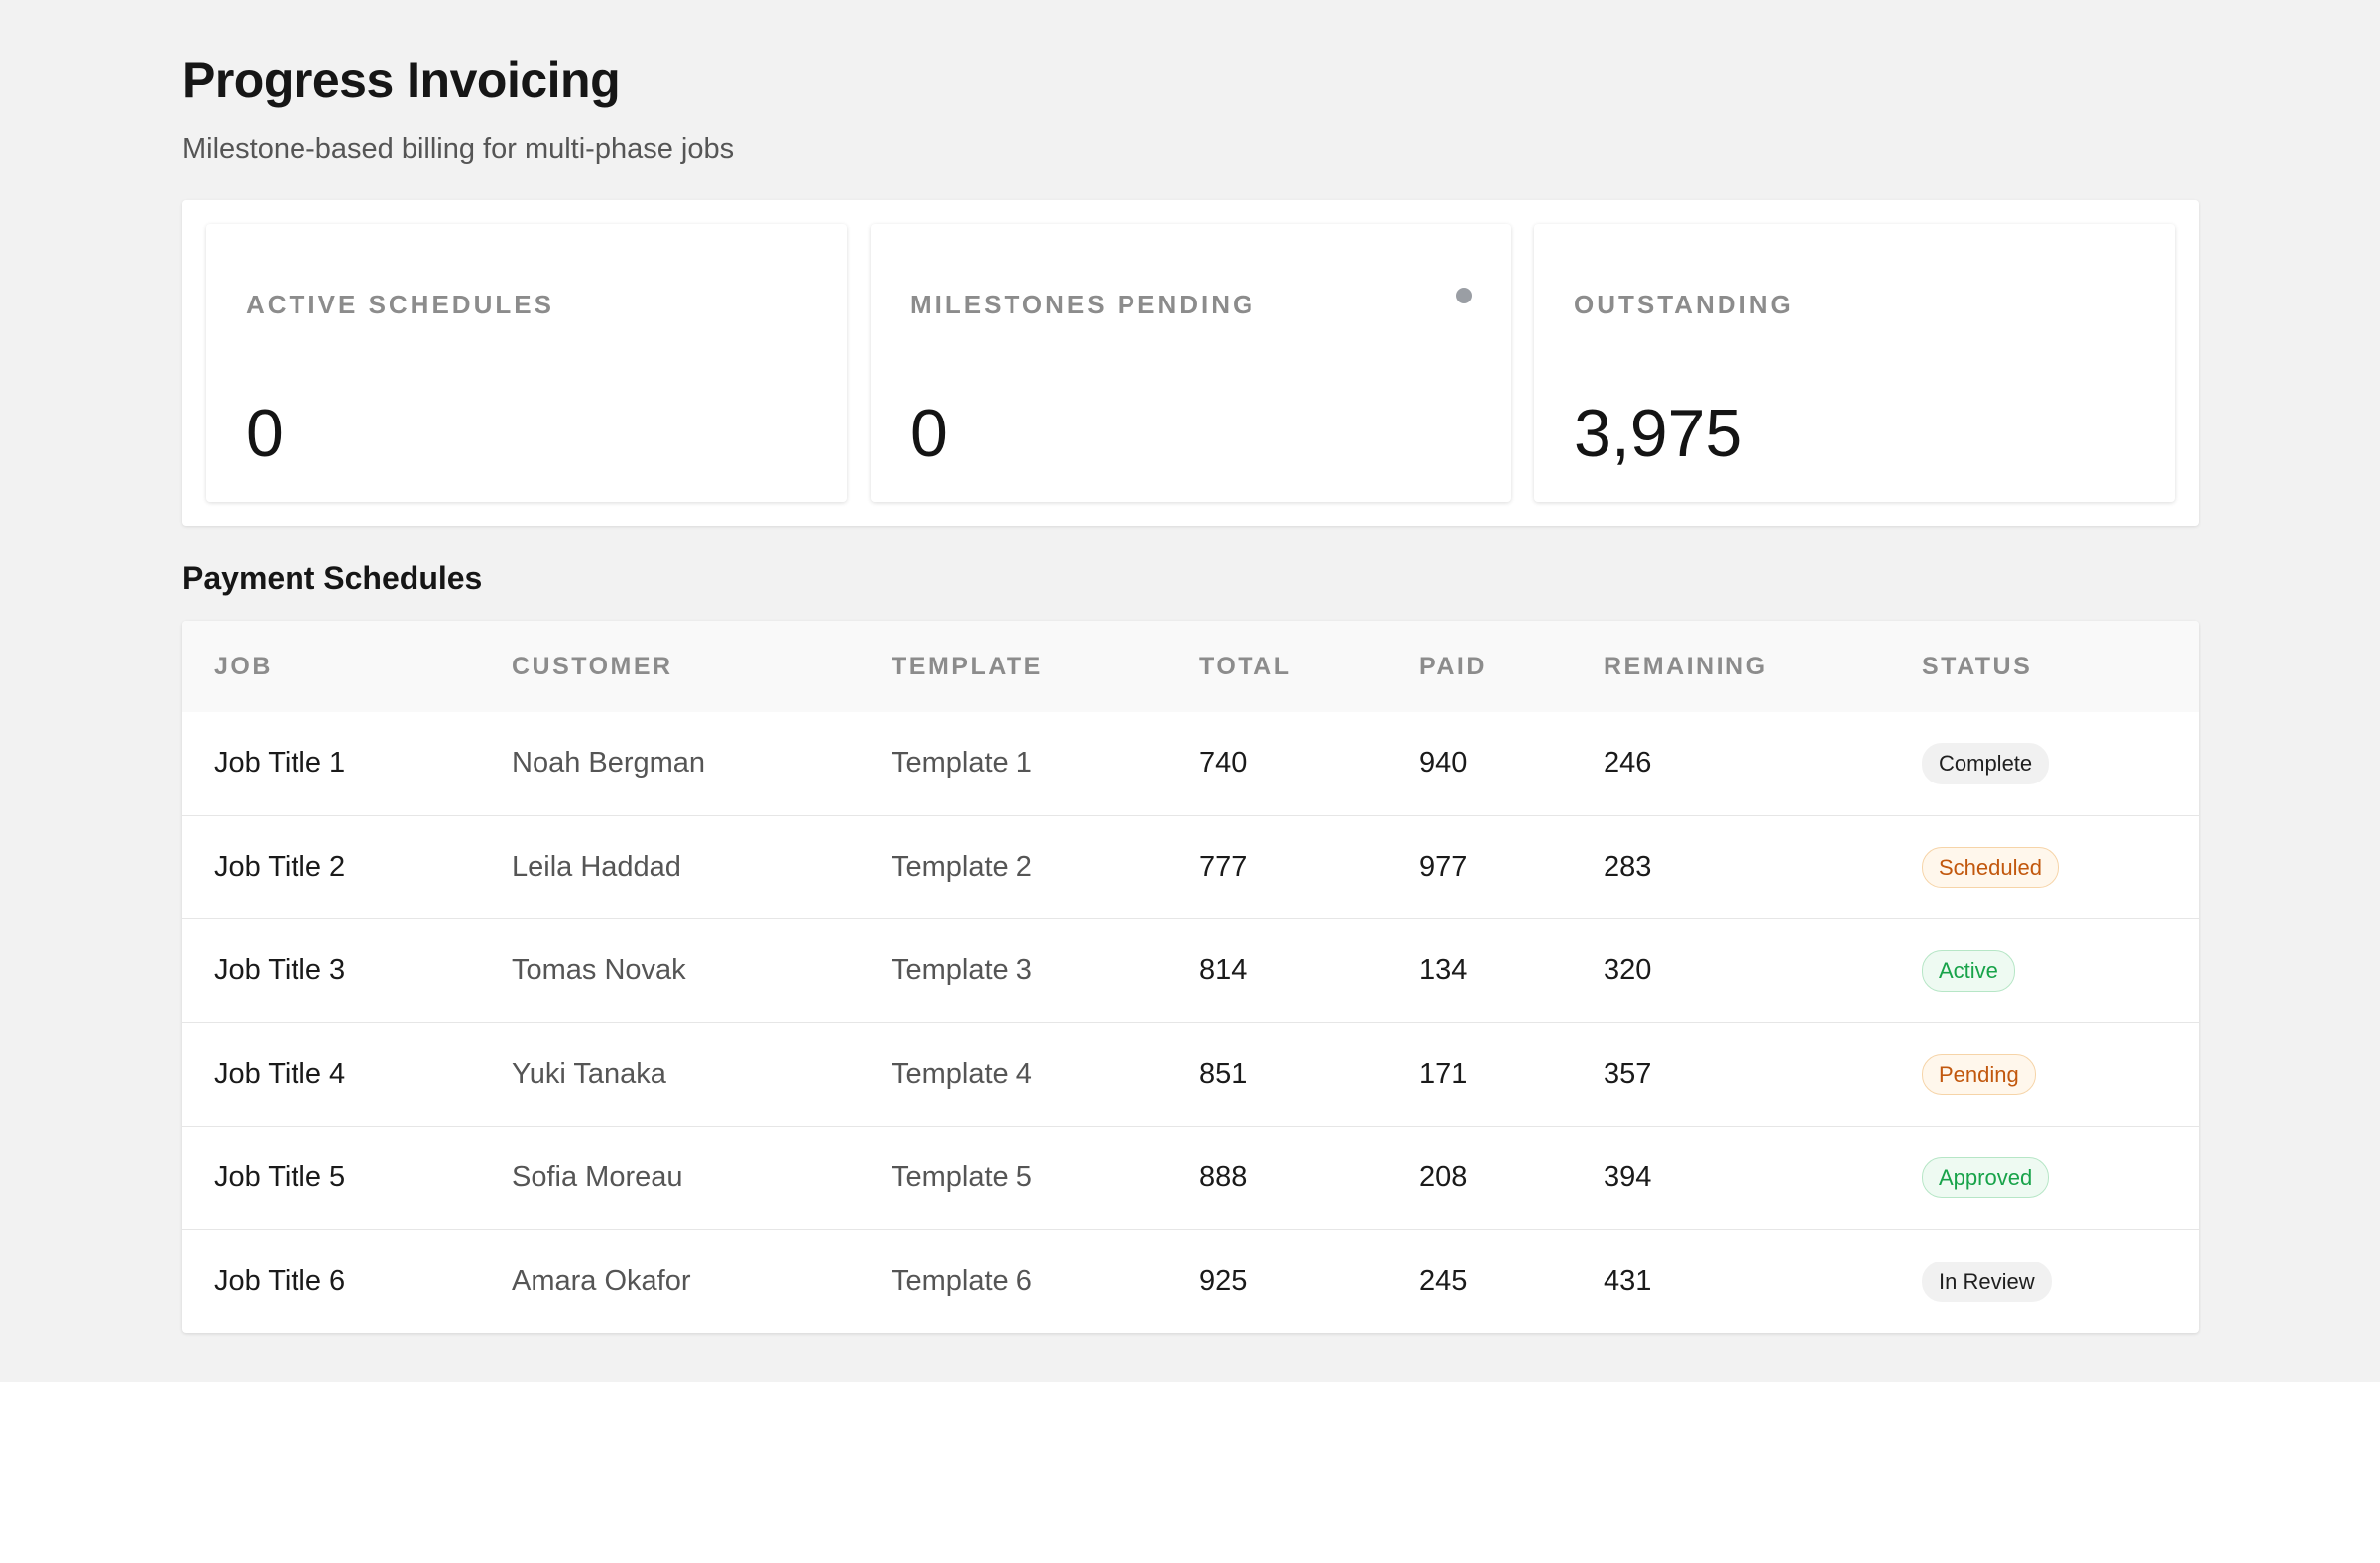 This screenshot has height=1563, width=2380. I want to click on column-header-job: JOB, so click(243, 666).